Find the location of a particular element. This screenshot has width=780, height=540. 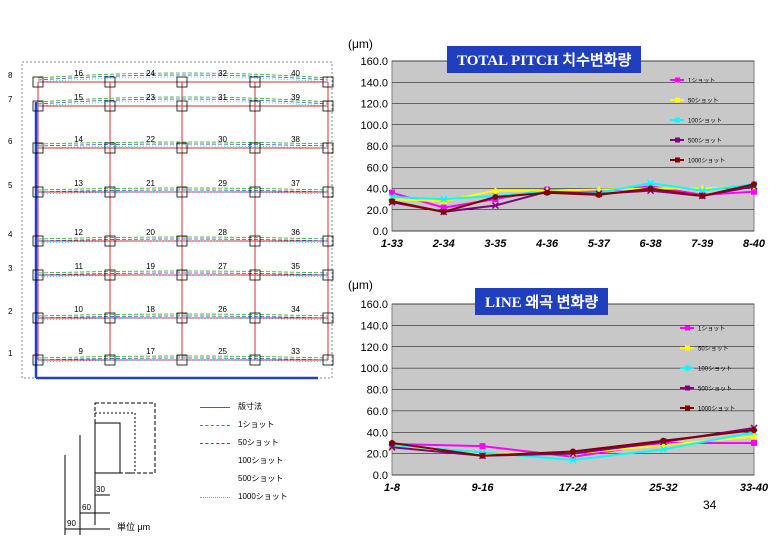

x-tick-label: 7-39 is located at coordinates (702, 244).